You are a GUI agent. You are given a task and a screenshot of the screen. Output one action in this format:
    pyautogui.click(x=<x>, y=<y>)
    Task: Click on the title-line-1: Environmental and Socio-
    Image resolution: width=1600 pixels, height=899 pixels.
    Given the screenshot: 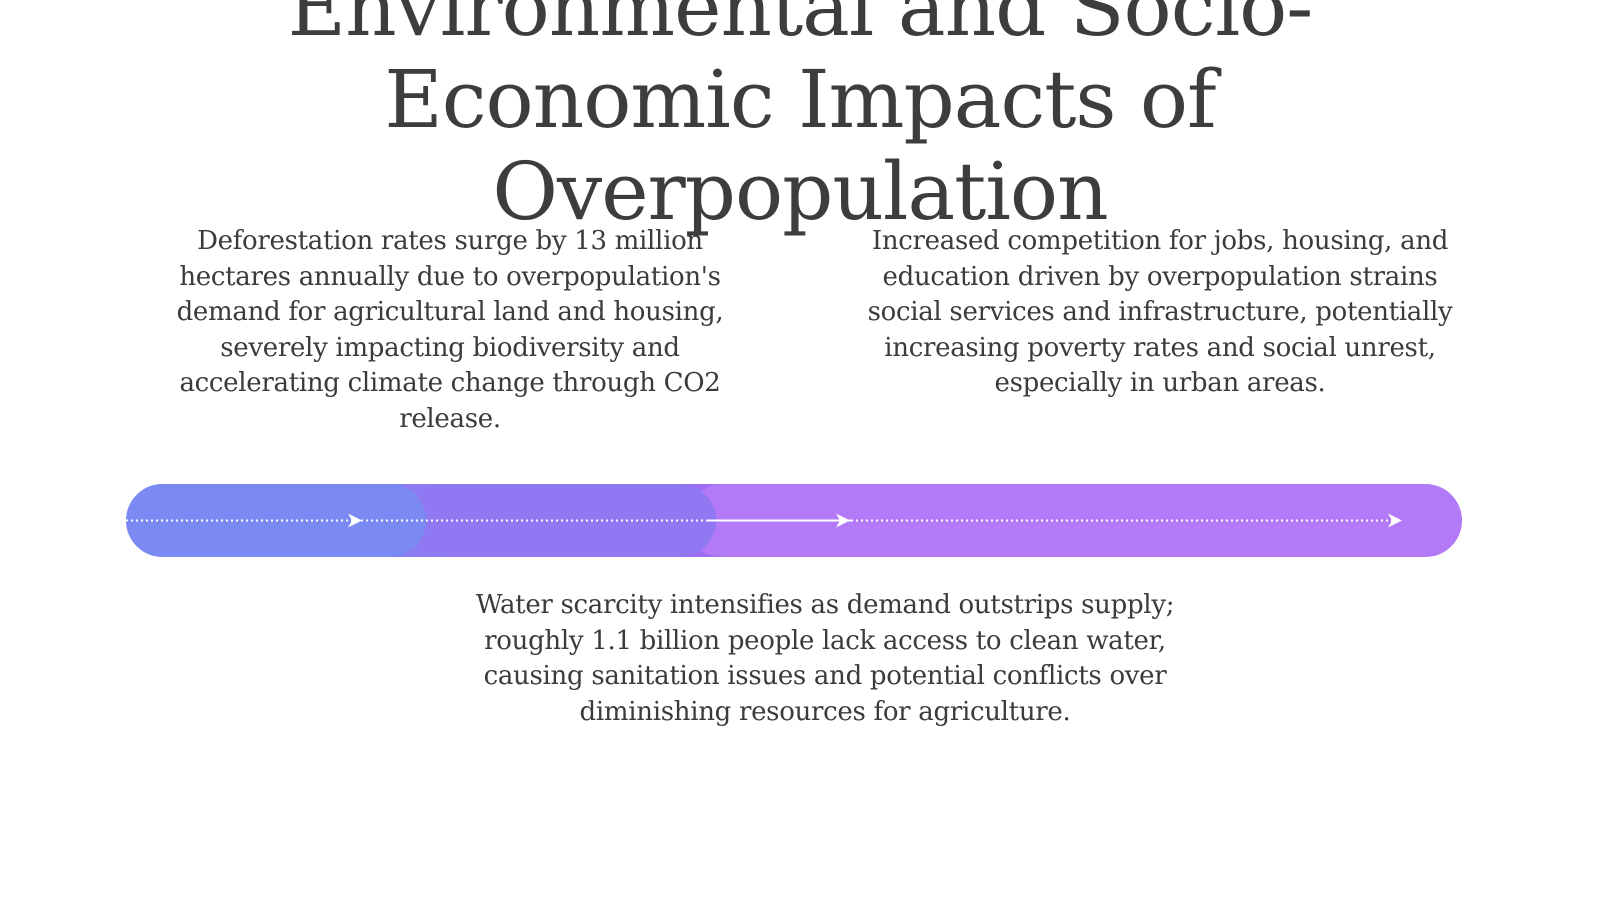 What is the action you would take?
    pyautogui.click(x=800, y=27)
    